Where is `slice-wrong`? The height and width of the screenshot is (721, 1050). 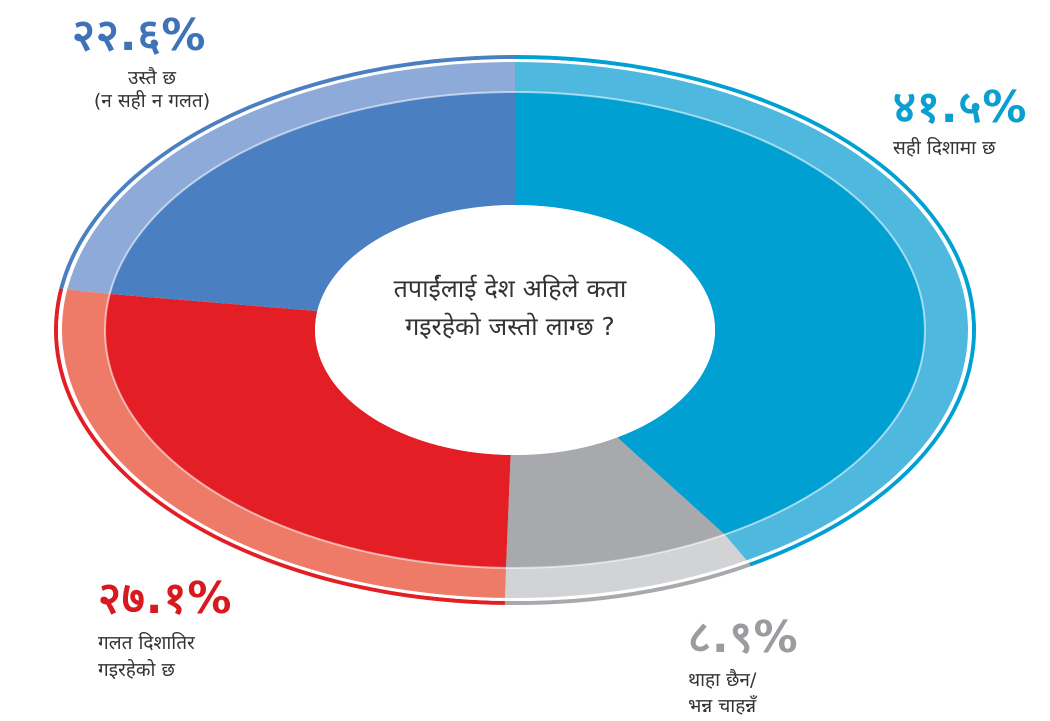
slice-wrong is located at coordinates (307, 430).